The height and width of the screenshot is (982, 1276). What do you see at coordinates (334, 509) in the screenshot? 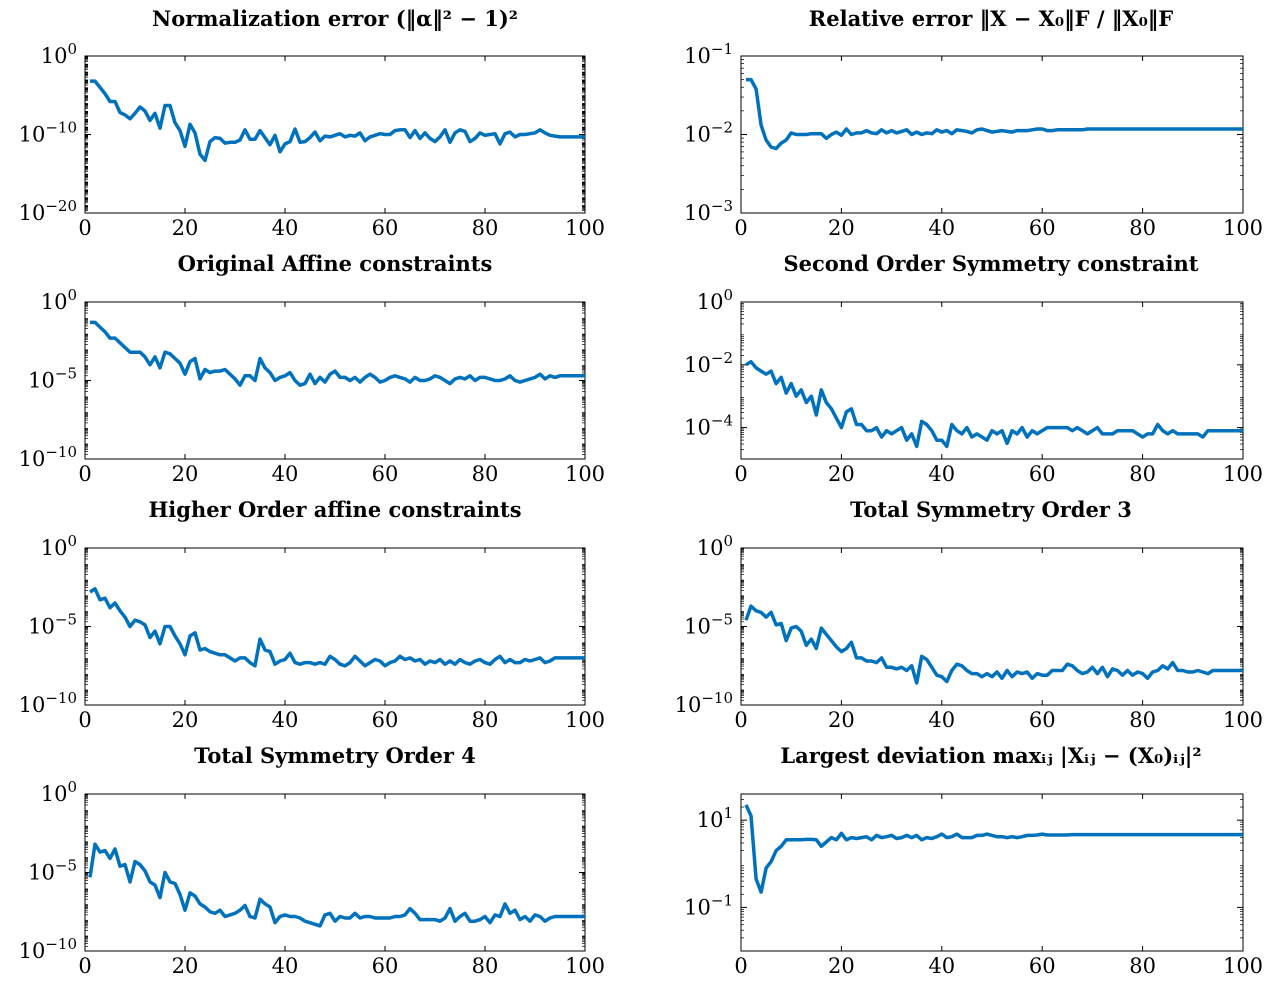
I see `chart-title: Higher Order affine constraints` at bounding box center [334, 509].